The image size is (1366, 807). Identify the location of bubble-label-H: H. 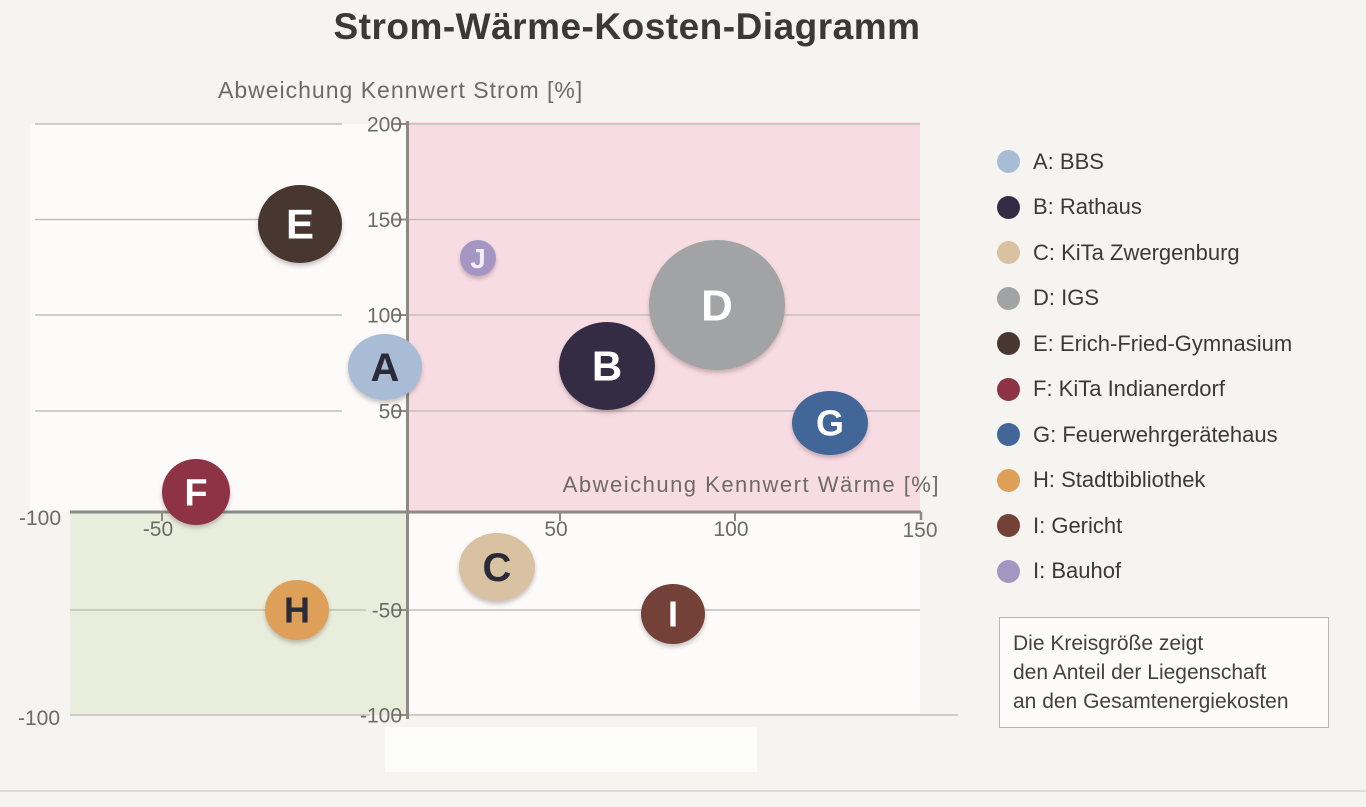
(297, 610).